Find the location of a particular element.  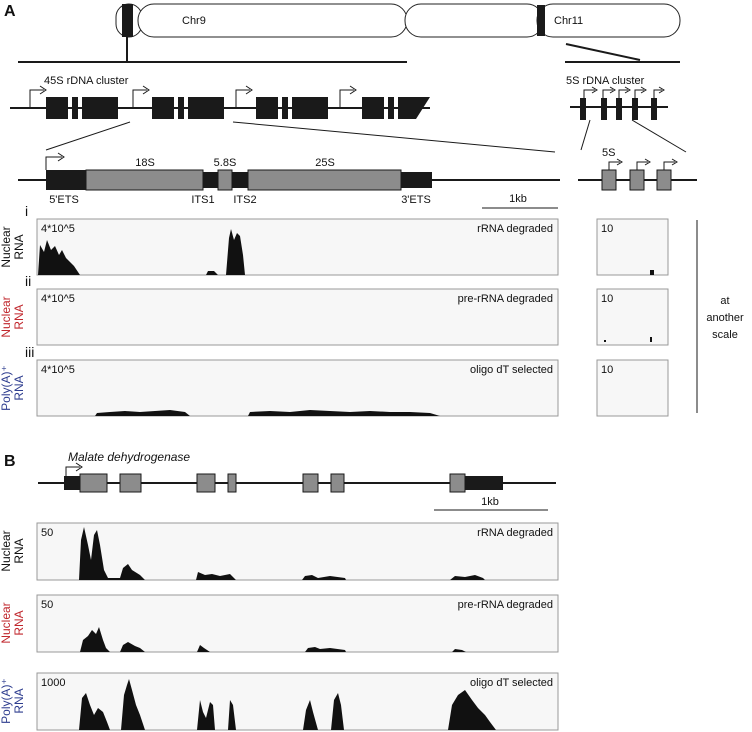

panel-label: A is located at coordinates (10, 11).